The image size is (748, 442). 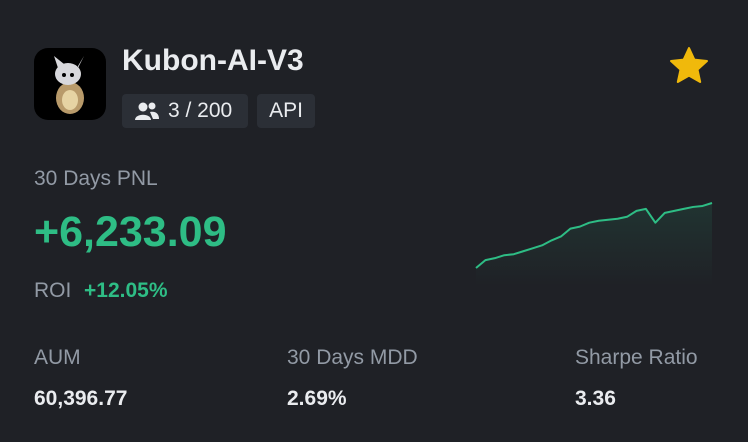 I want to click on pnl-label: 30 Days PNL, so click(x=96, y=178).